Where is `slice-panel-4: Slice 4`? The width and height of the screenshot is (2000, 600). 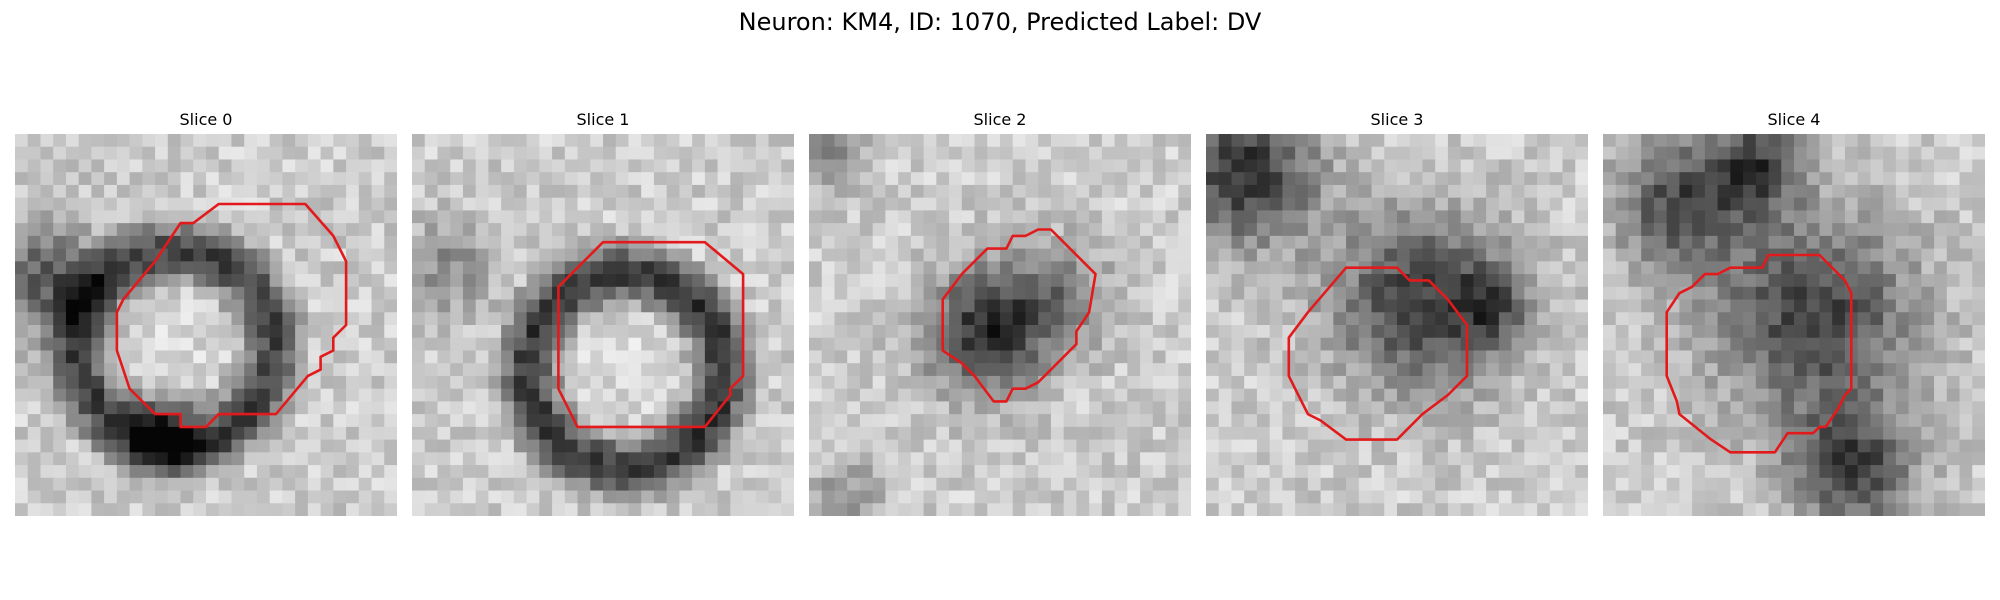
slice-panel-4: Slice 4 is located at coordinates (1794, 315).